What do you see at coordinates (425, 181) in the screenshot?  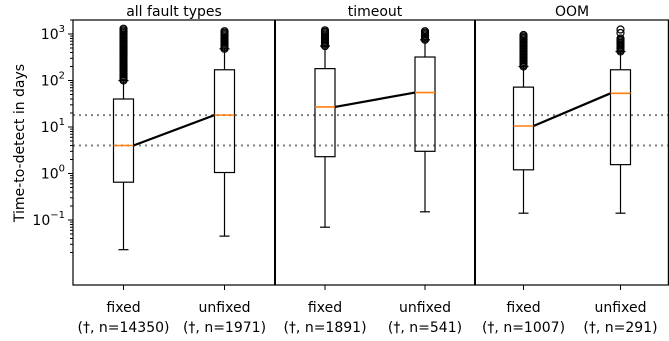 I see `box-1-1: unfixed (†, n=541)` at bounding box center [425, 181].